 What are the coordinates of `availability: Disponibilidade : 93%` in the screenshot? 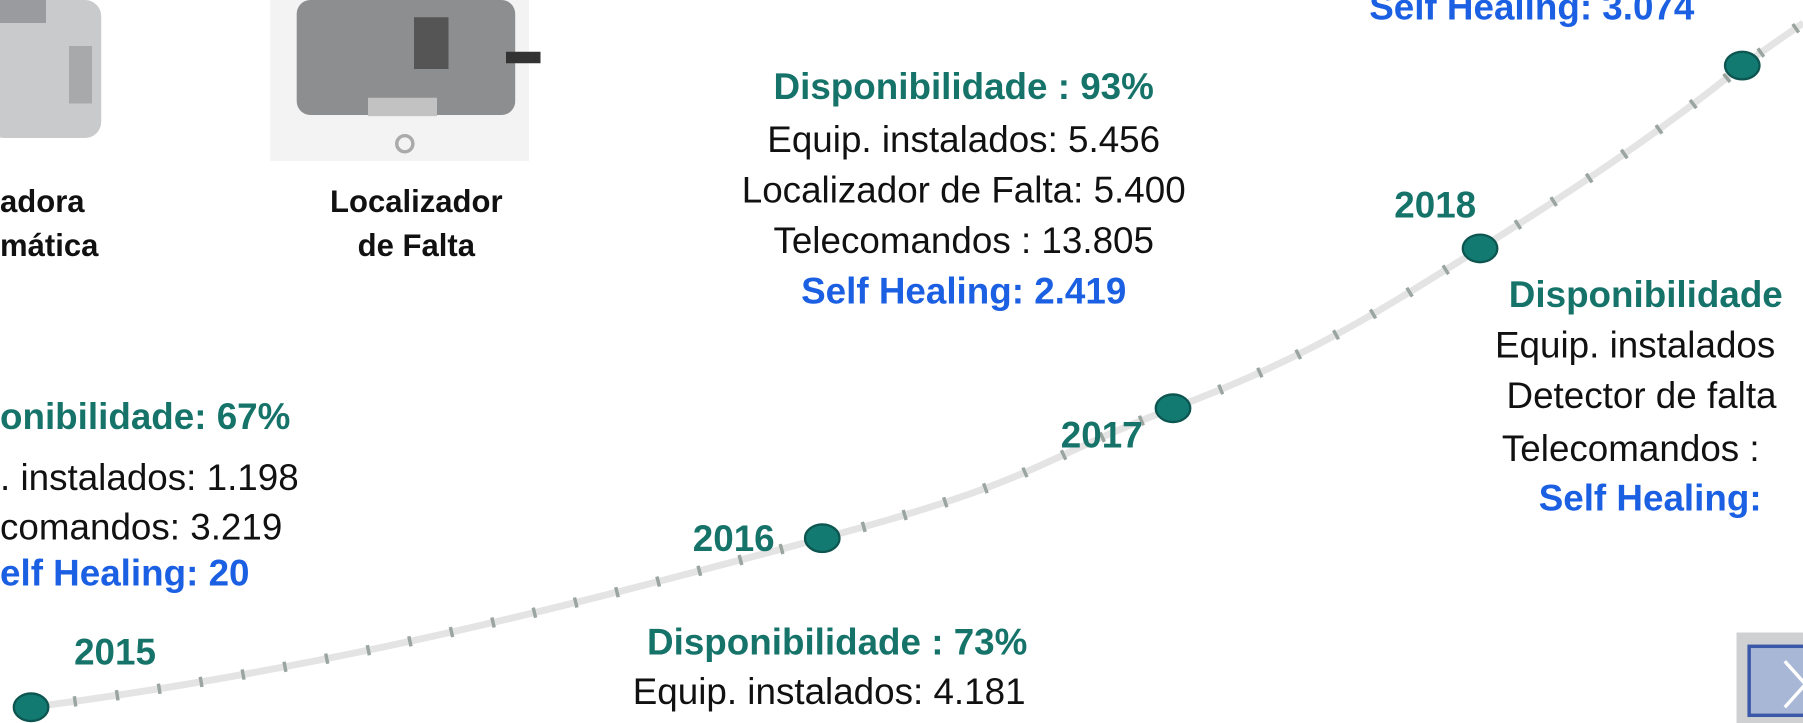 It's located at (963, 86).